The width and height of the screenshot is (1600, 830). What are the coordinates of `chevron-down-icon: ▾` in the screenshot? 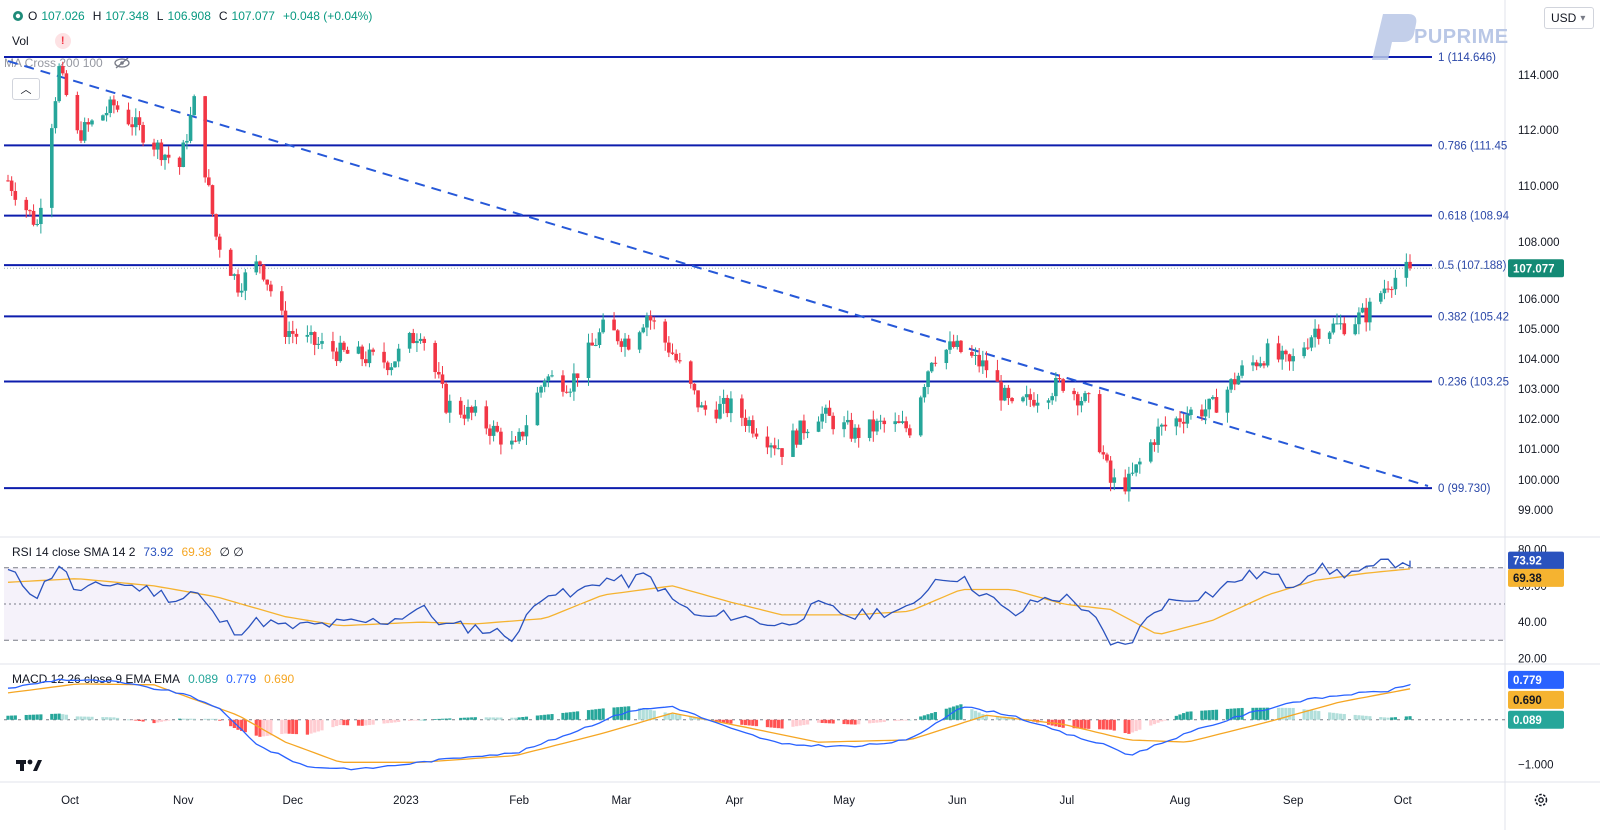 It's located at (1583, 18).